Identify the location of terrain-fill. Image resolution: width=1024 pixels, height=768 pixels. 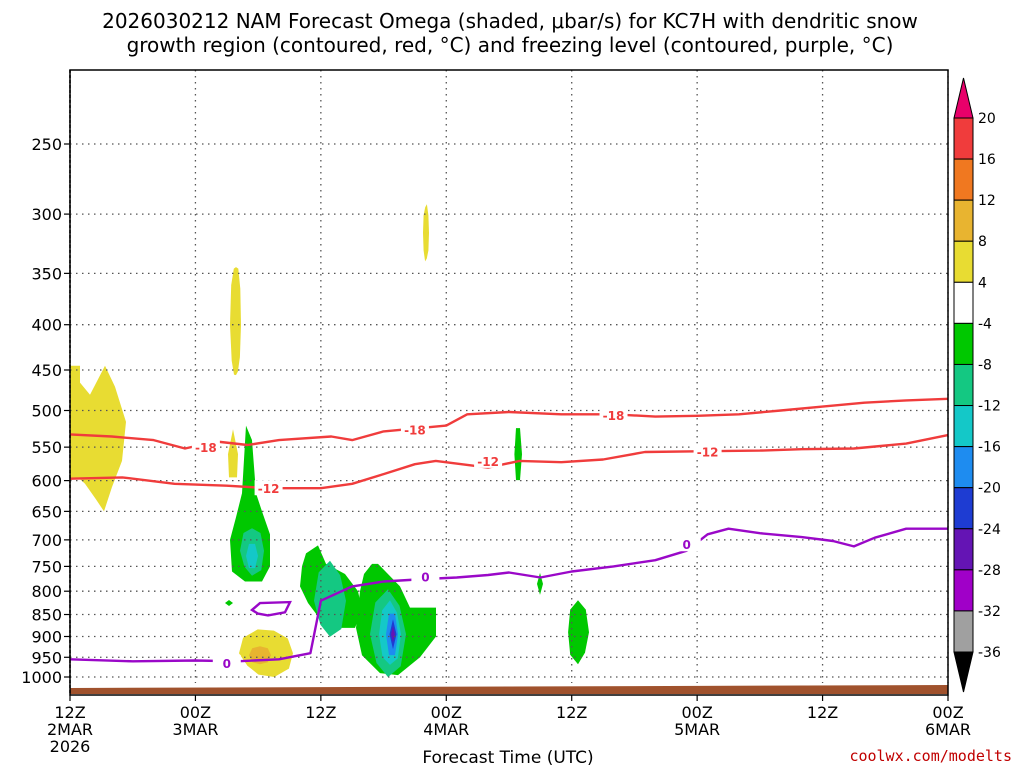
(509, 689).